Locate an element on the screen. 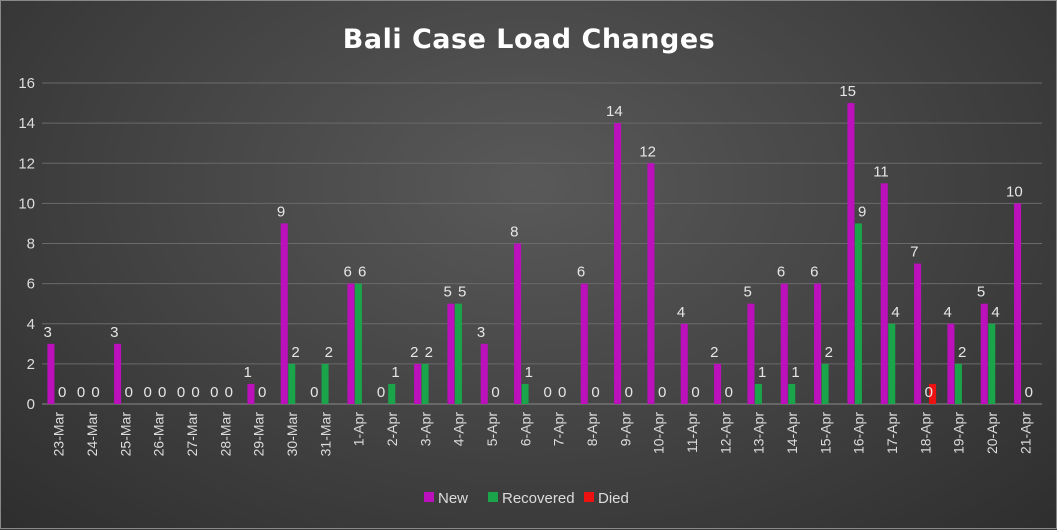 The width and height of the screenshot is (1057, 530). y-tick-label: 16 is located at coordinates (26, 83).